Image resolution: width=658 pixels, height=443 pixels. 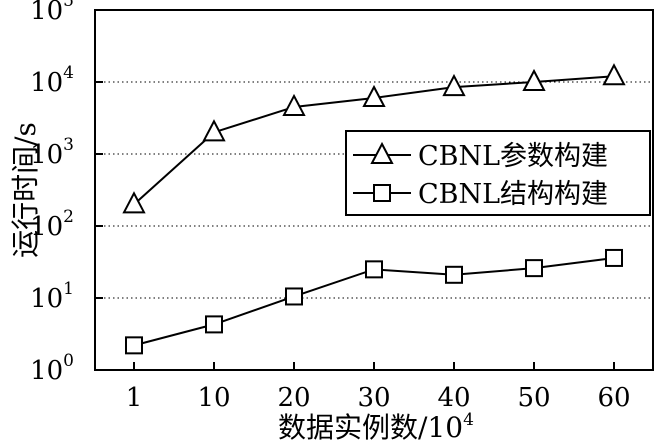 What do you see at coordinates (533, 398) in the screenshot?
I see `x-tick-label: 50` at bounding box center [533, 398].